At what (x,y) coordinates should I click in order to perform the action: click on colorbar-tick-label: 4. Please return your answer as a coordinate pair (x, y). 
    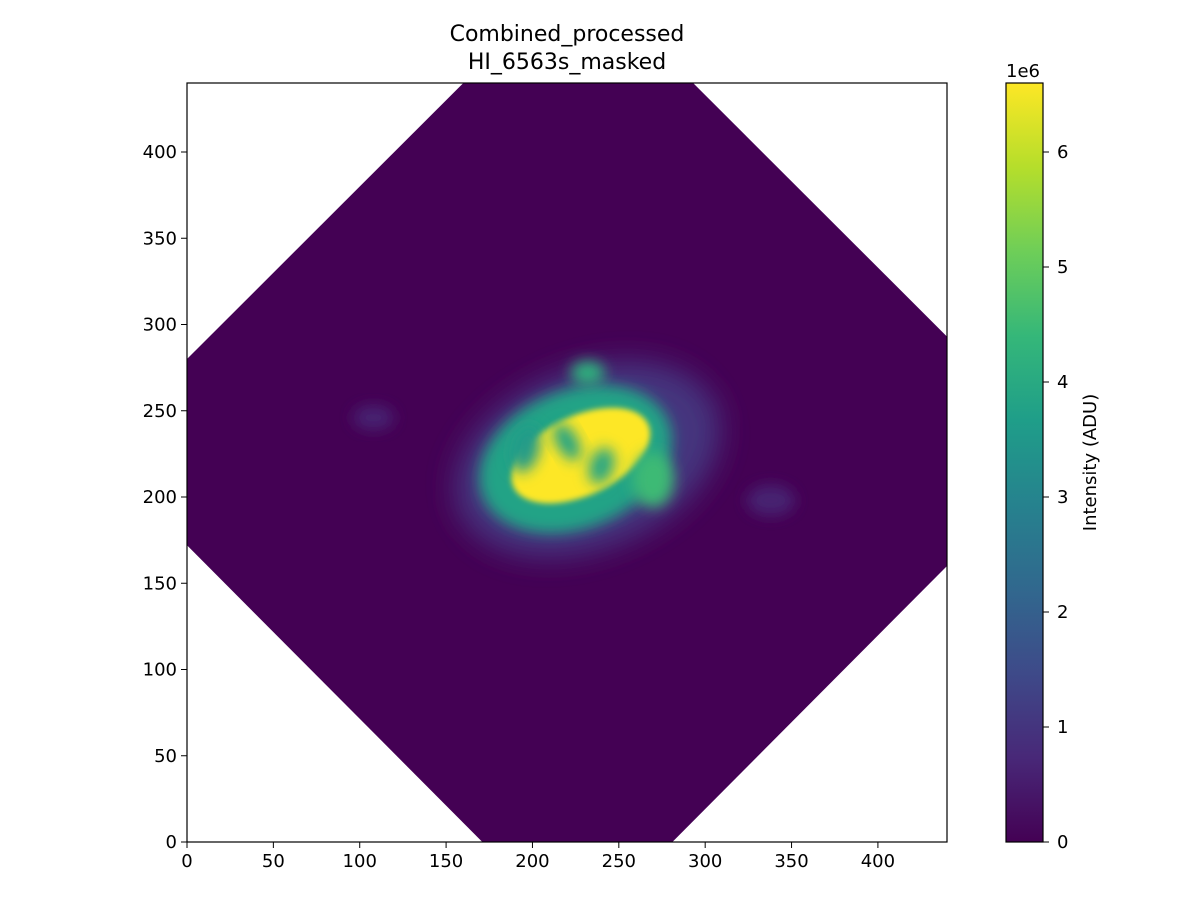
    Looking at the image, I should click on (1062, 382).